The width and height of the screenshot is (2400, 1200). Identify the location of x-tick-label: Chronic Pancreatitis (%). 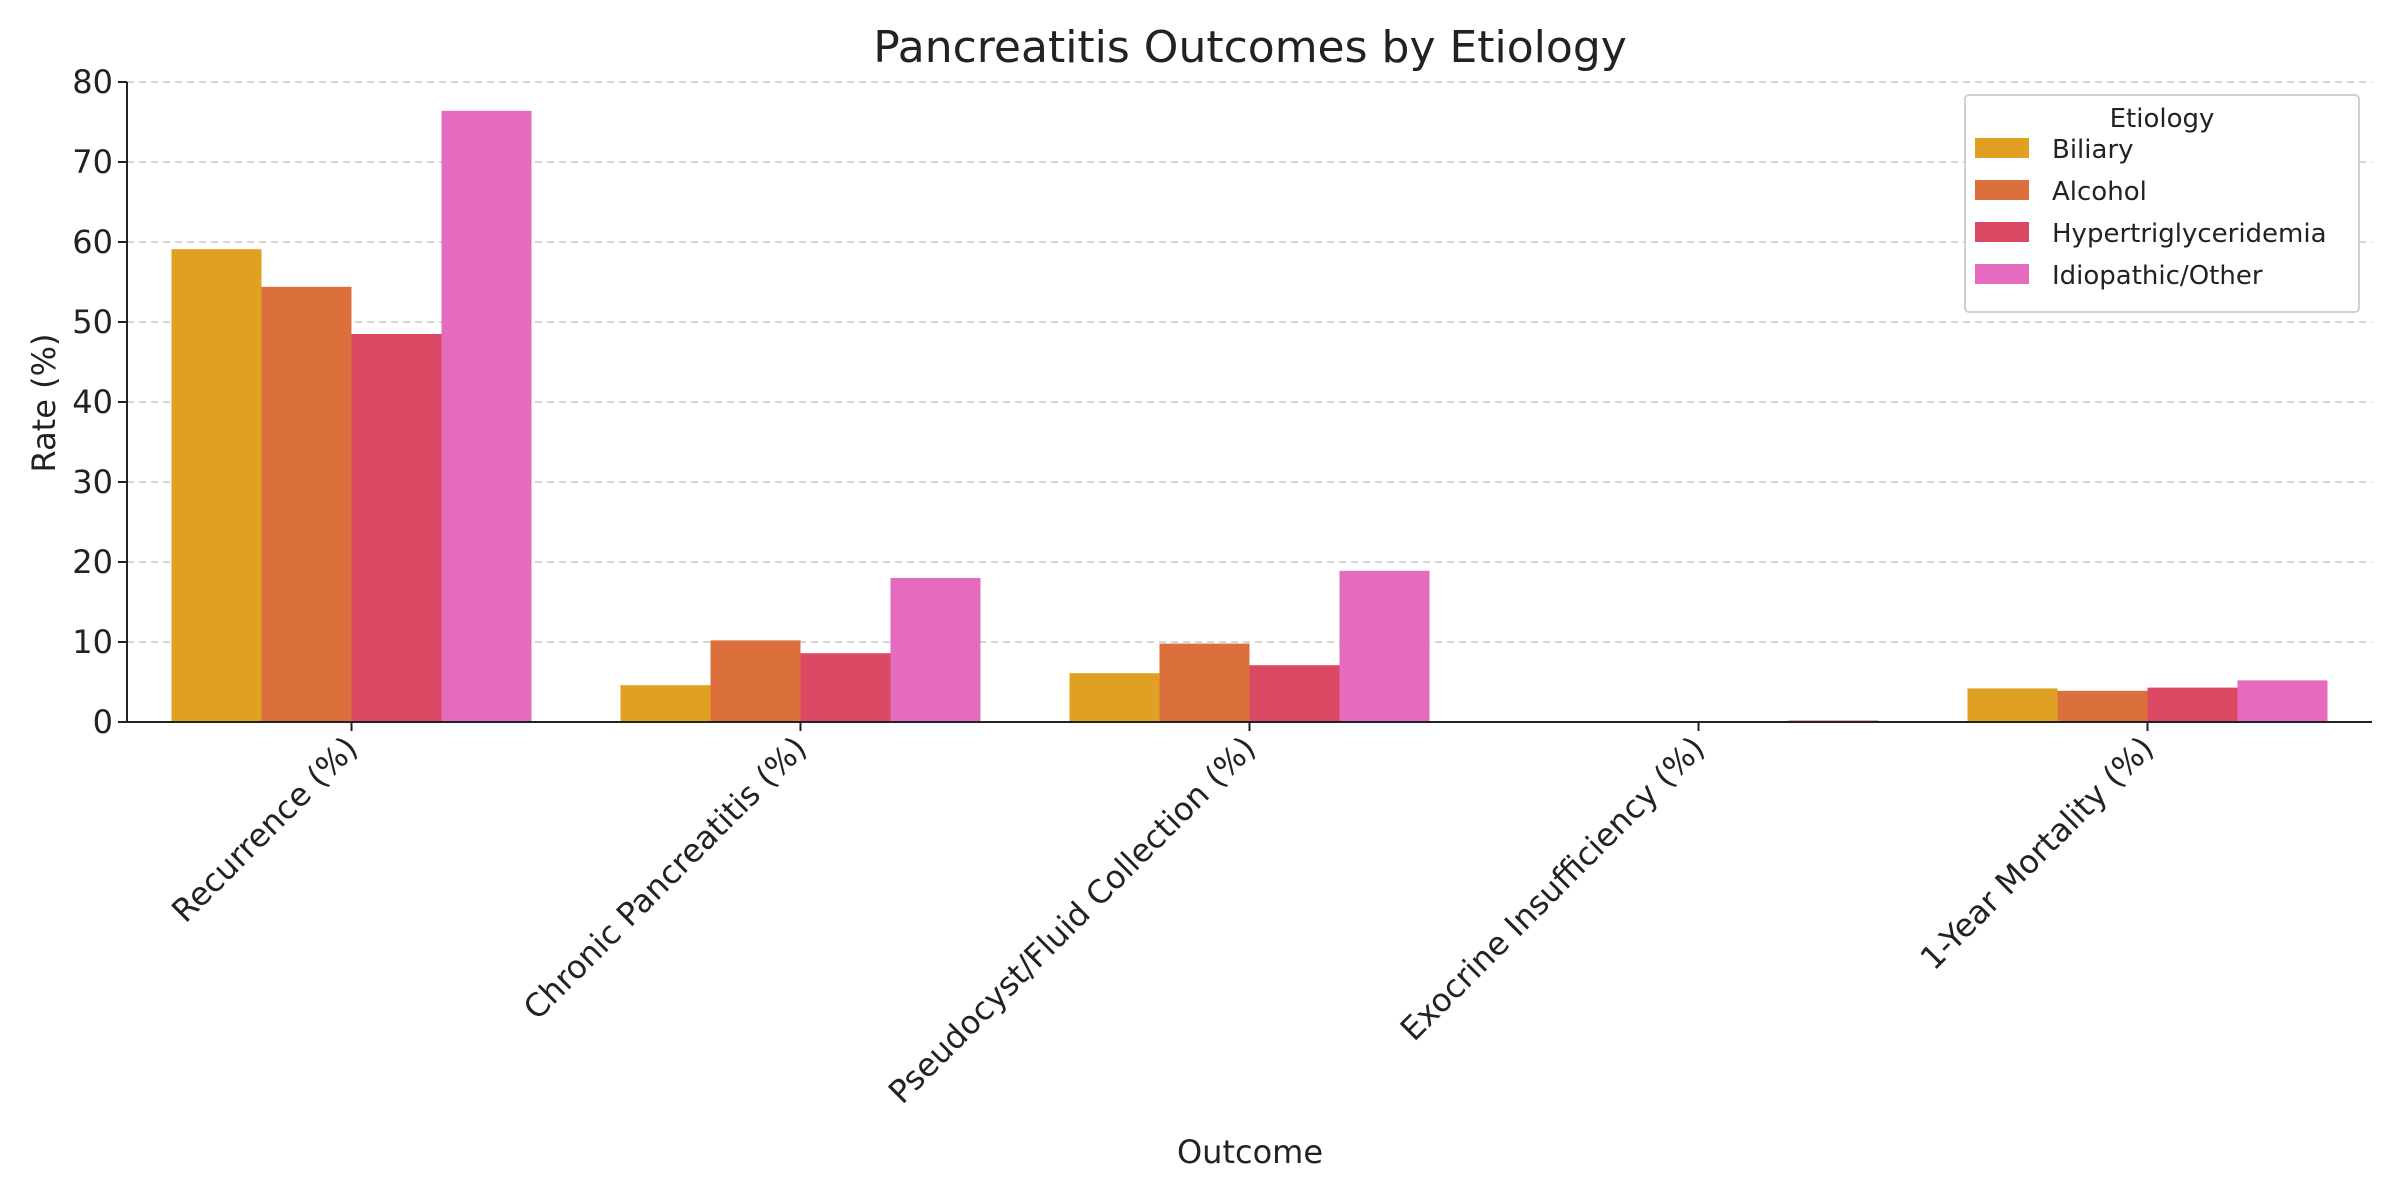
(665, 878).